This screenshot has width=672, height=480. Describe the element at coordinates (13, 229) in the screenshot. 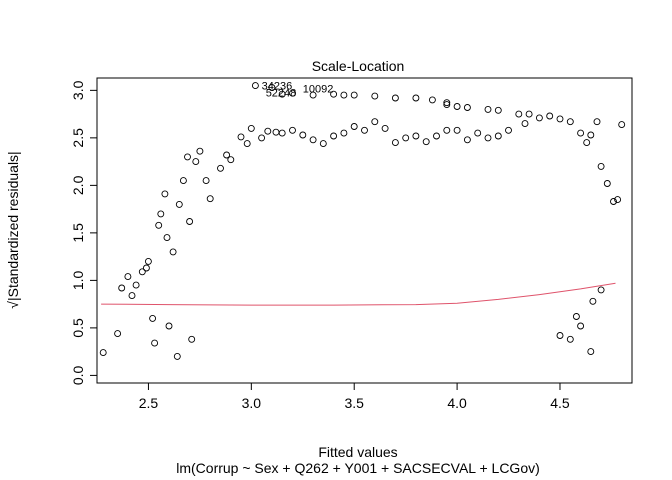

I see `y-axis-label: √|Standardized residuals|` at that location.